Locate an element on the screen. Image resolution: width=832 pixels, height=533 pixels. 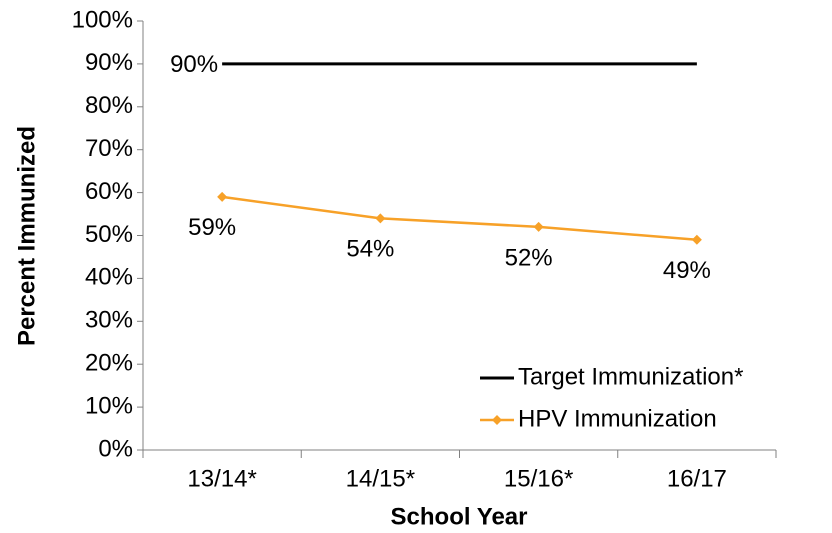
data-label: 54% is located at coordinates (370, 249).